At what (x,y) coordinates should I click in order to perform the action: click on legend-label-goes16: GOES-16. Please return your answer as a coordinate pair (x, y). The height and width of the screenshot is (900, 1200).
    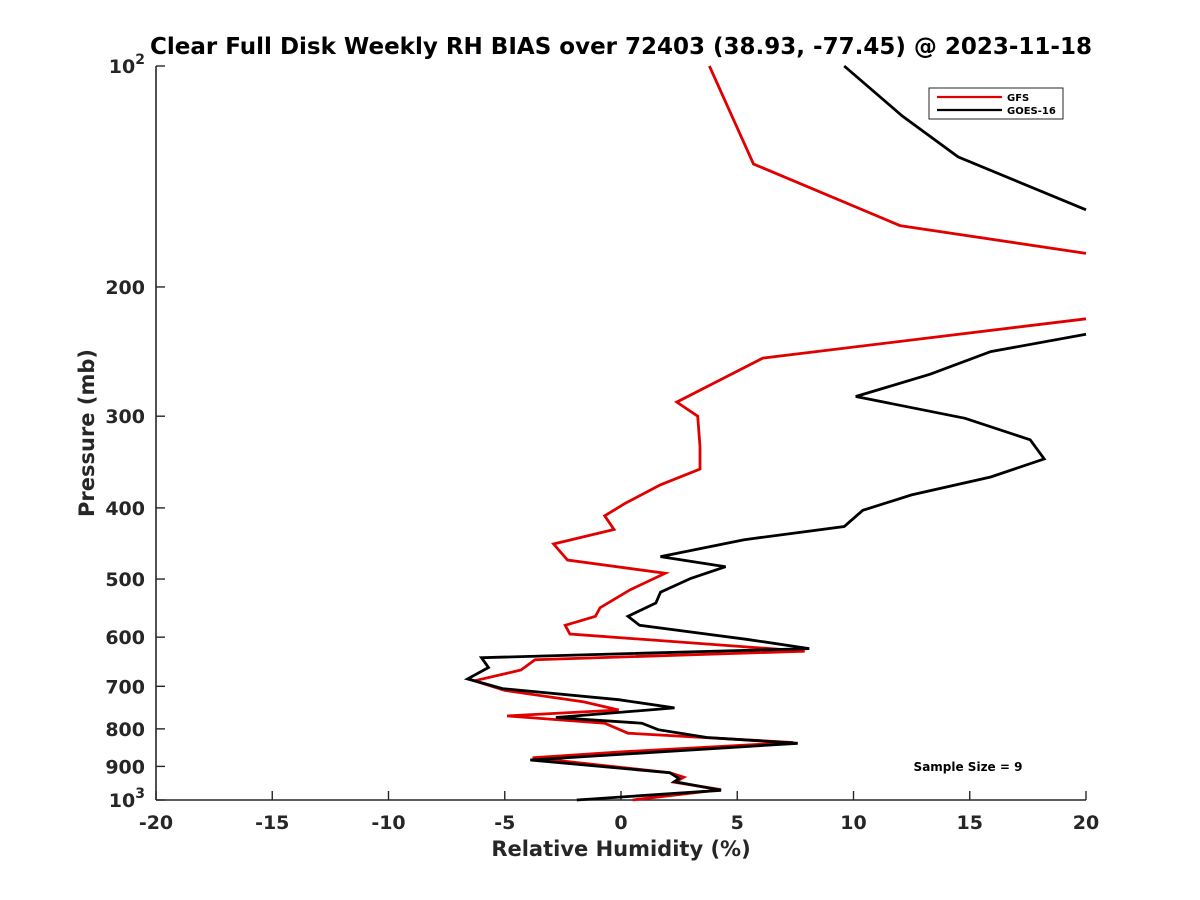
    Looking at the image, I should click on (1031, 111).